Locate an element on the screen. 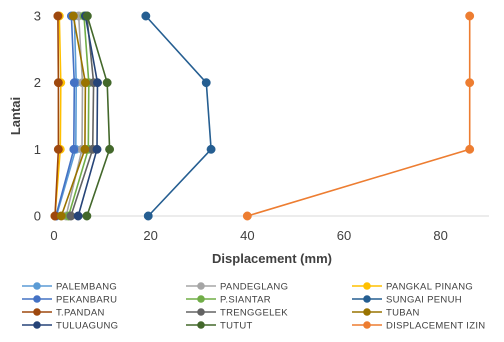  legend-label: TUTUT is located at coordinates (236, 326).